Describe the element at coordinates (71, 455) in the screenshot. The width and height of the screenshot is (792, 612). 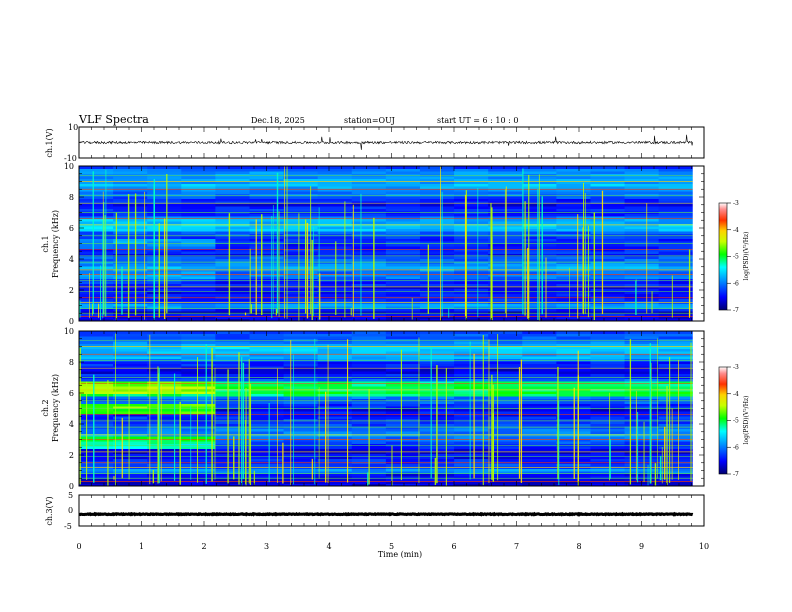
I see `frequency-tick-label: 2` at that location.